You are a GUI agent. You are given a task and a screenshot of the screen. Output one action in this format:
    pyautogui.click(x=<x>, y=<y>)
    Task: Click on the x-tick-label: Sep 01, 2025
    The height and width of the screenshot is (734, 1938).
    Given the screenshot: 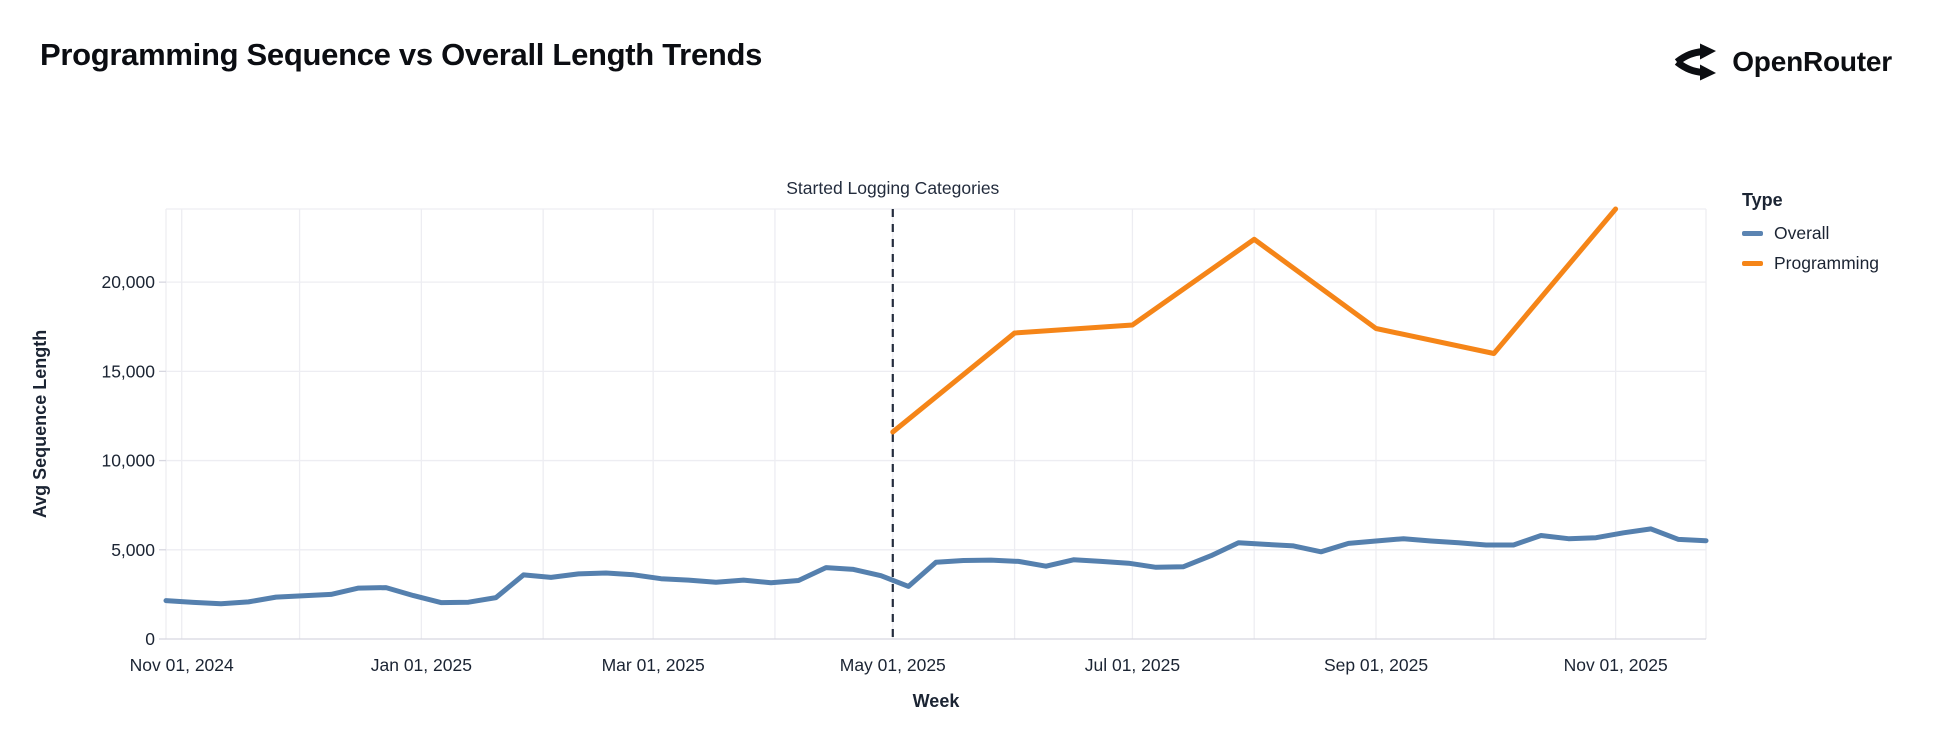 What is the action you would take?
    pyautogui.click(x=1376, y=665)
    